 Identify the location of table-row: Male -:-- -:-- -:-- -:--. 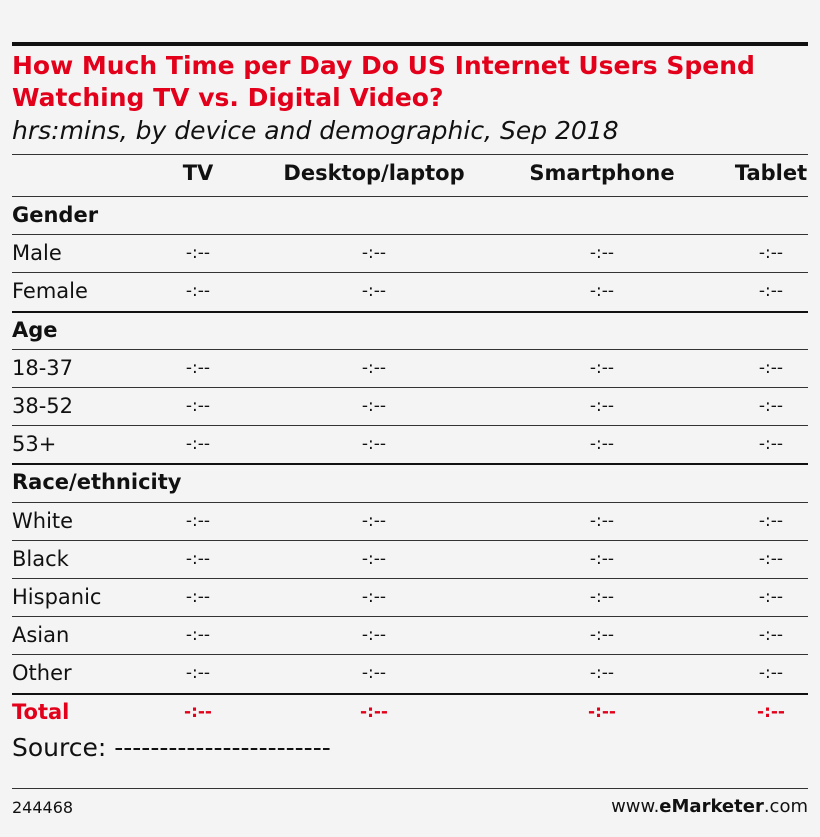
(410, 253).